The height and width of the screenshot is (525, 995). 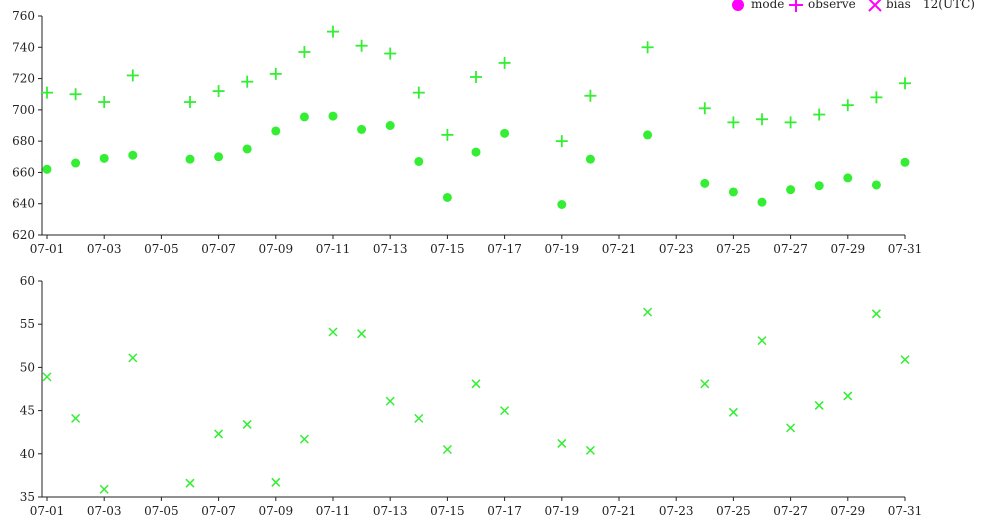 What do you see at coordinates (276, 249) in the screenshot?
I see `upper-x-tick-label: 07-09` at bounding box center [276, 249].